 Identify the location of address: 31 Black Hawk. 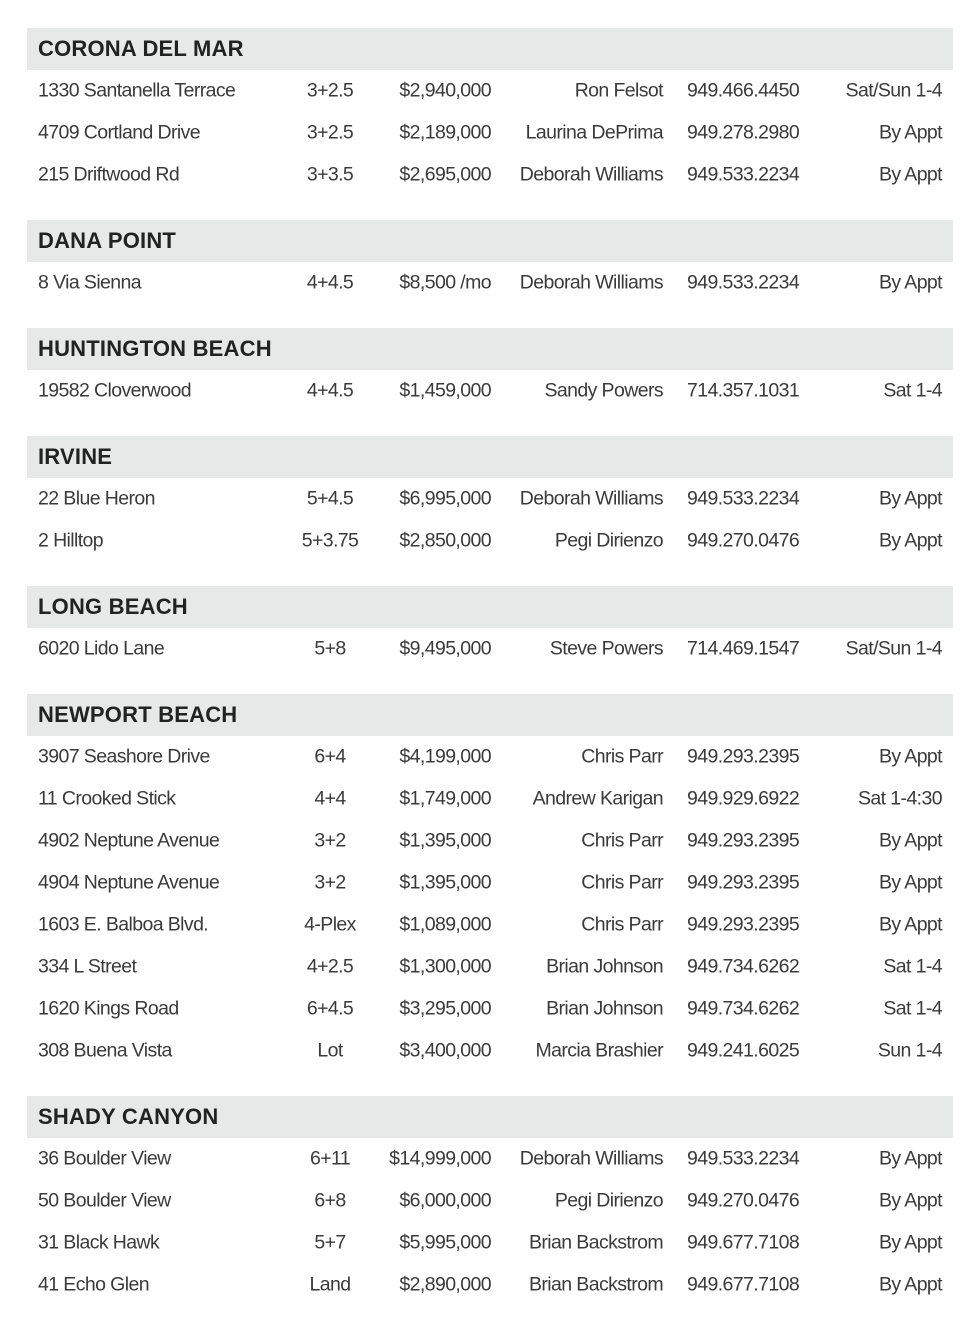
(99, 1242).